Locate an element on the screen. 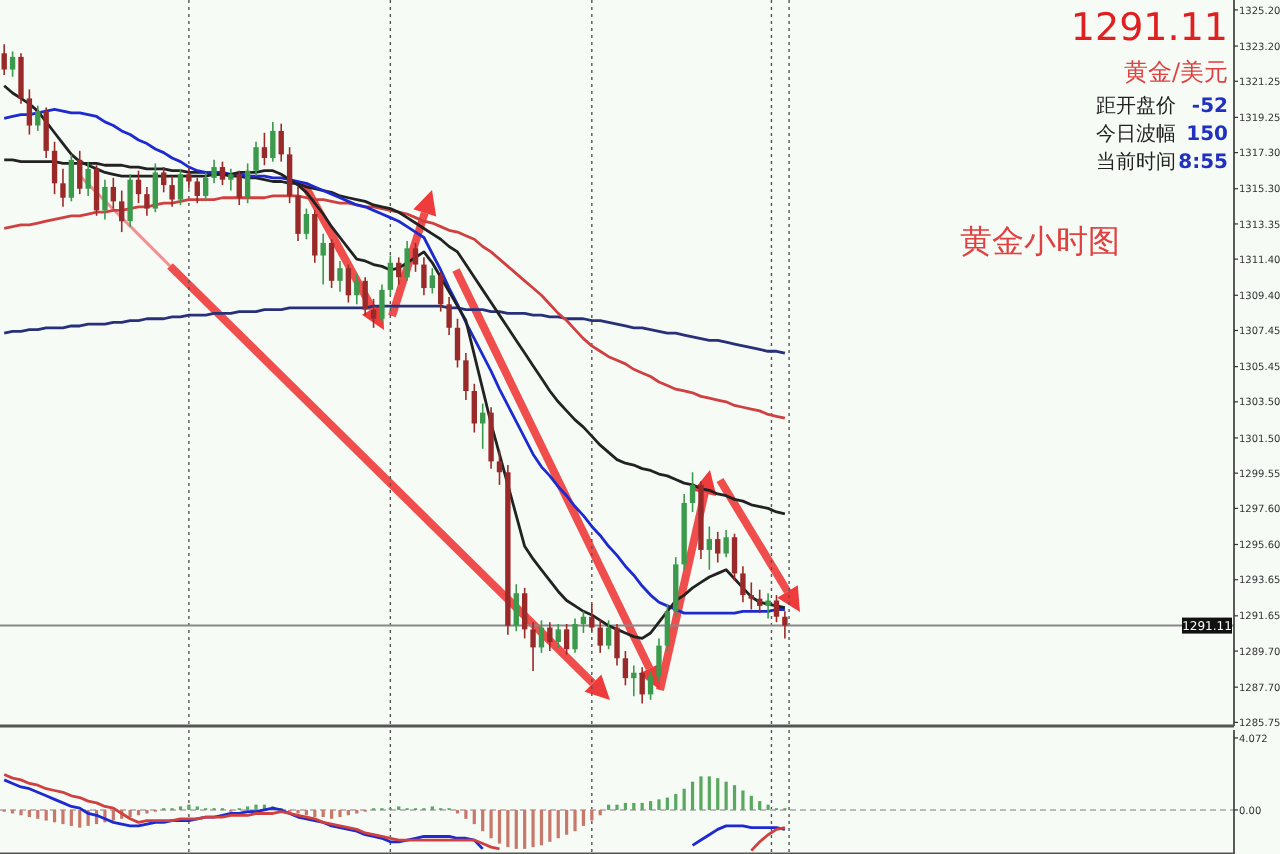  text: 黄金小时图 is located at coordinates (1040, 241).